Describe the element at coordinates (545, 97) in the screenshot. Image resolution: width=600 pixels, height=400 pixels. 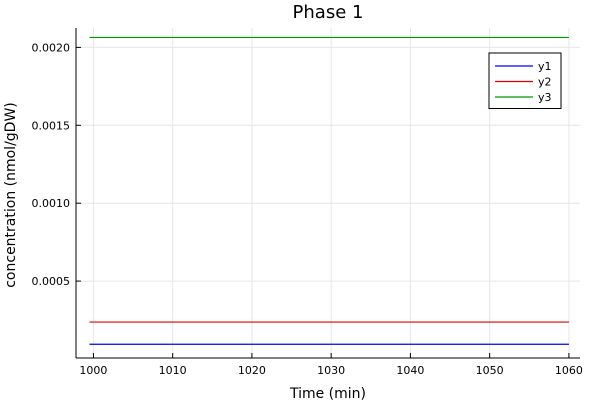
I see `legend-label-y3: y3` at that location.